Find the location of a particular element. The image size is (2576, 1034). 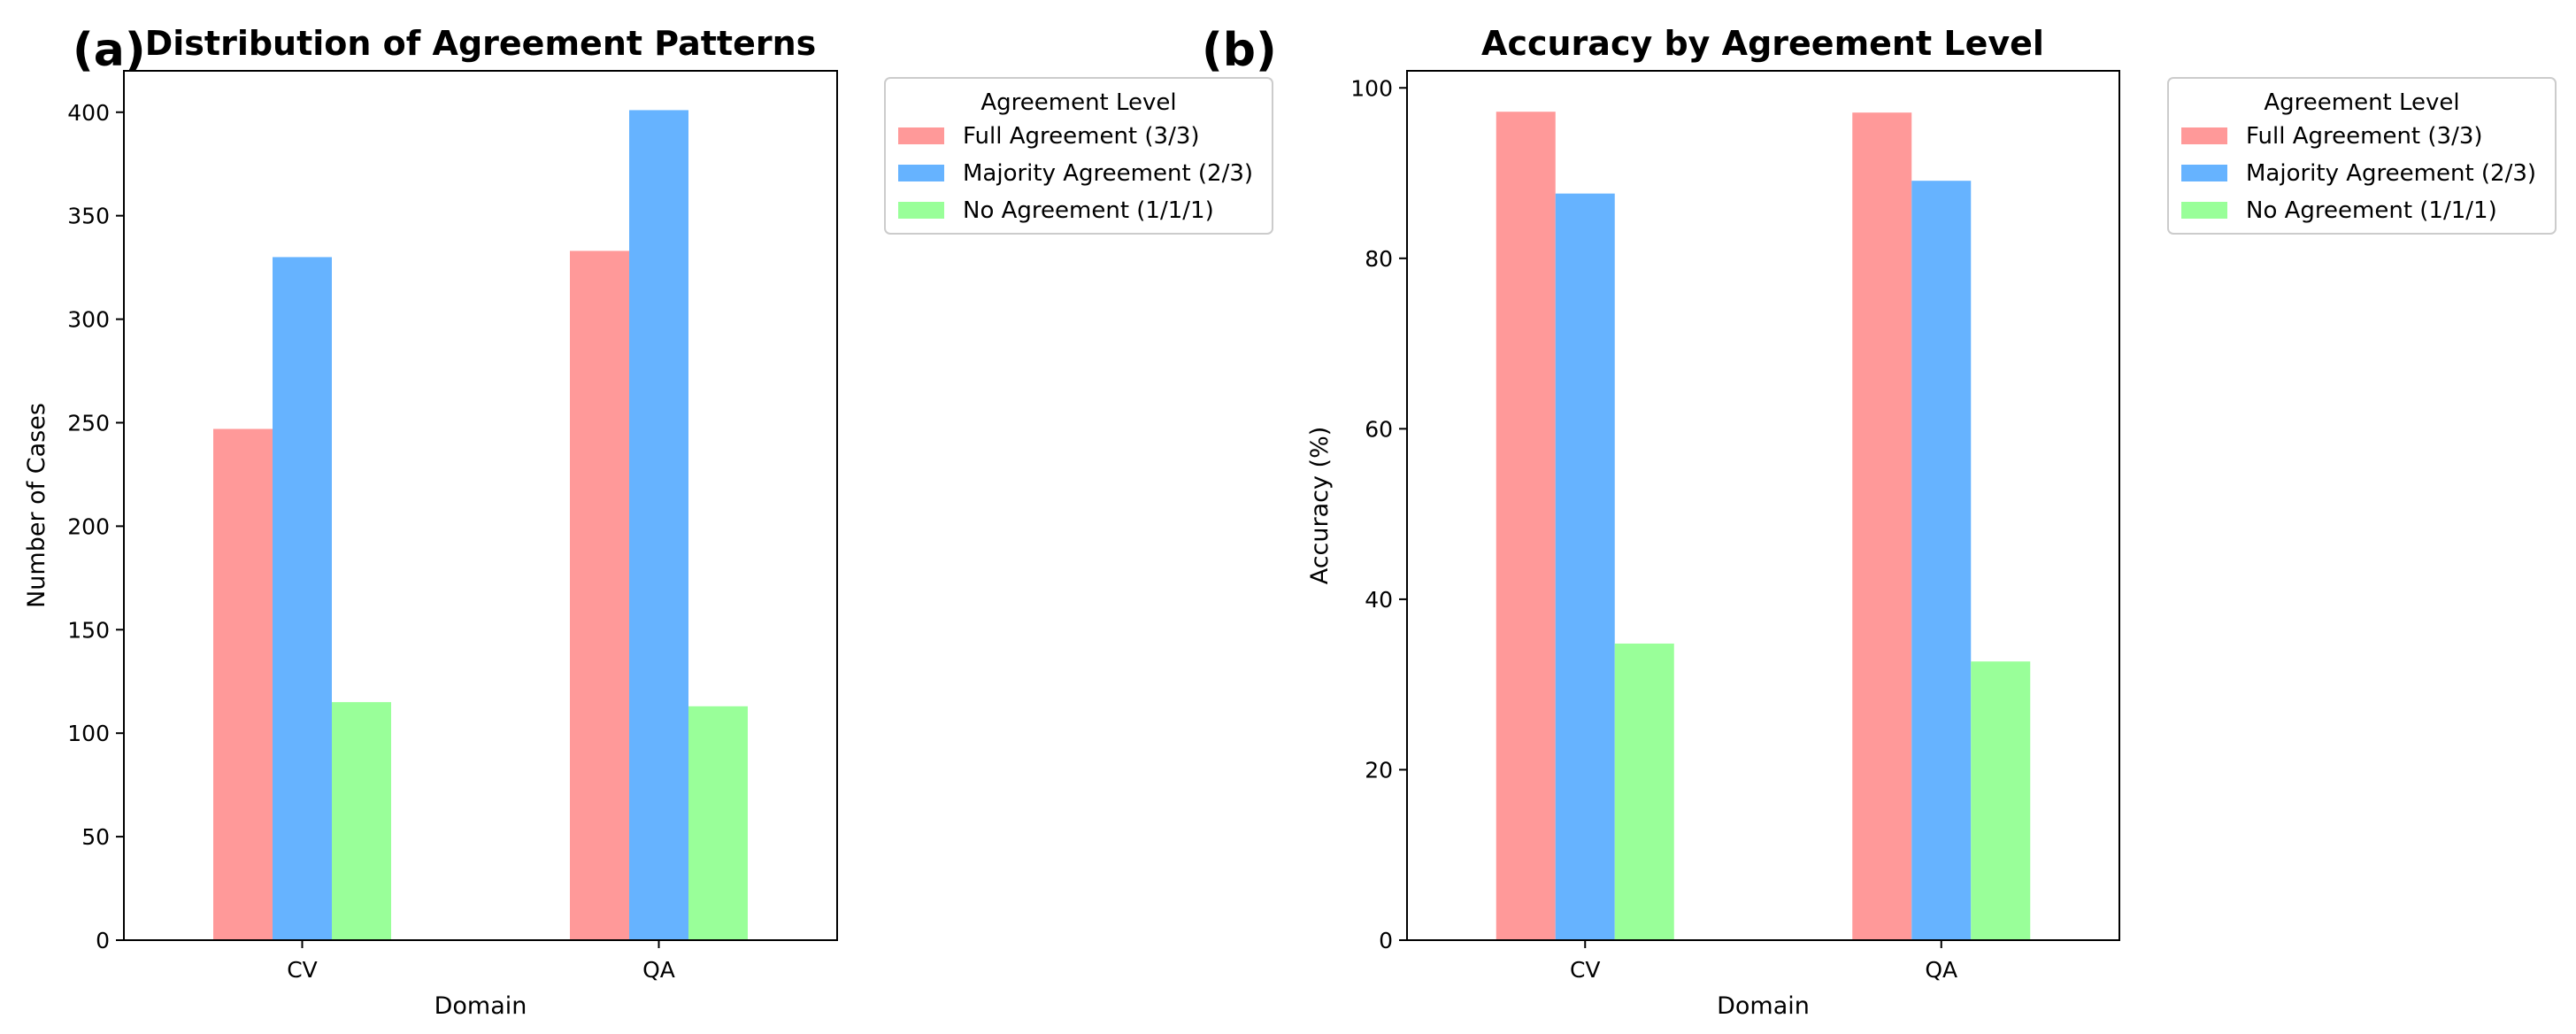

y-tick-label: 200 is located at coordinates (88, 526).